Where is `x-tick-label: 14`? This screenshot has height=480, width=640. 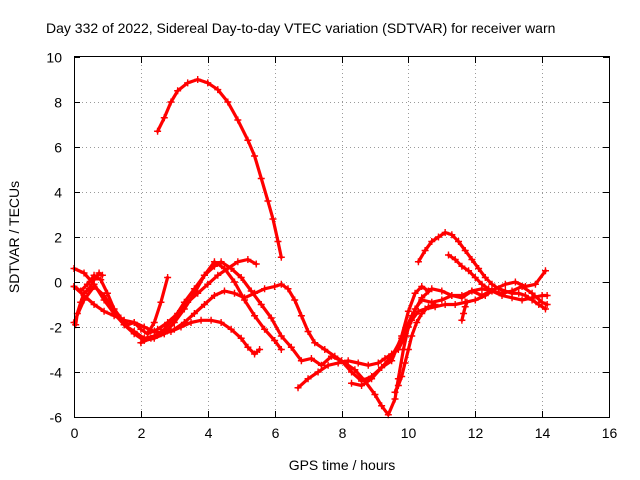 x-tick-label: 14 is located at coordinates (543, 433).